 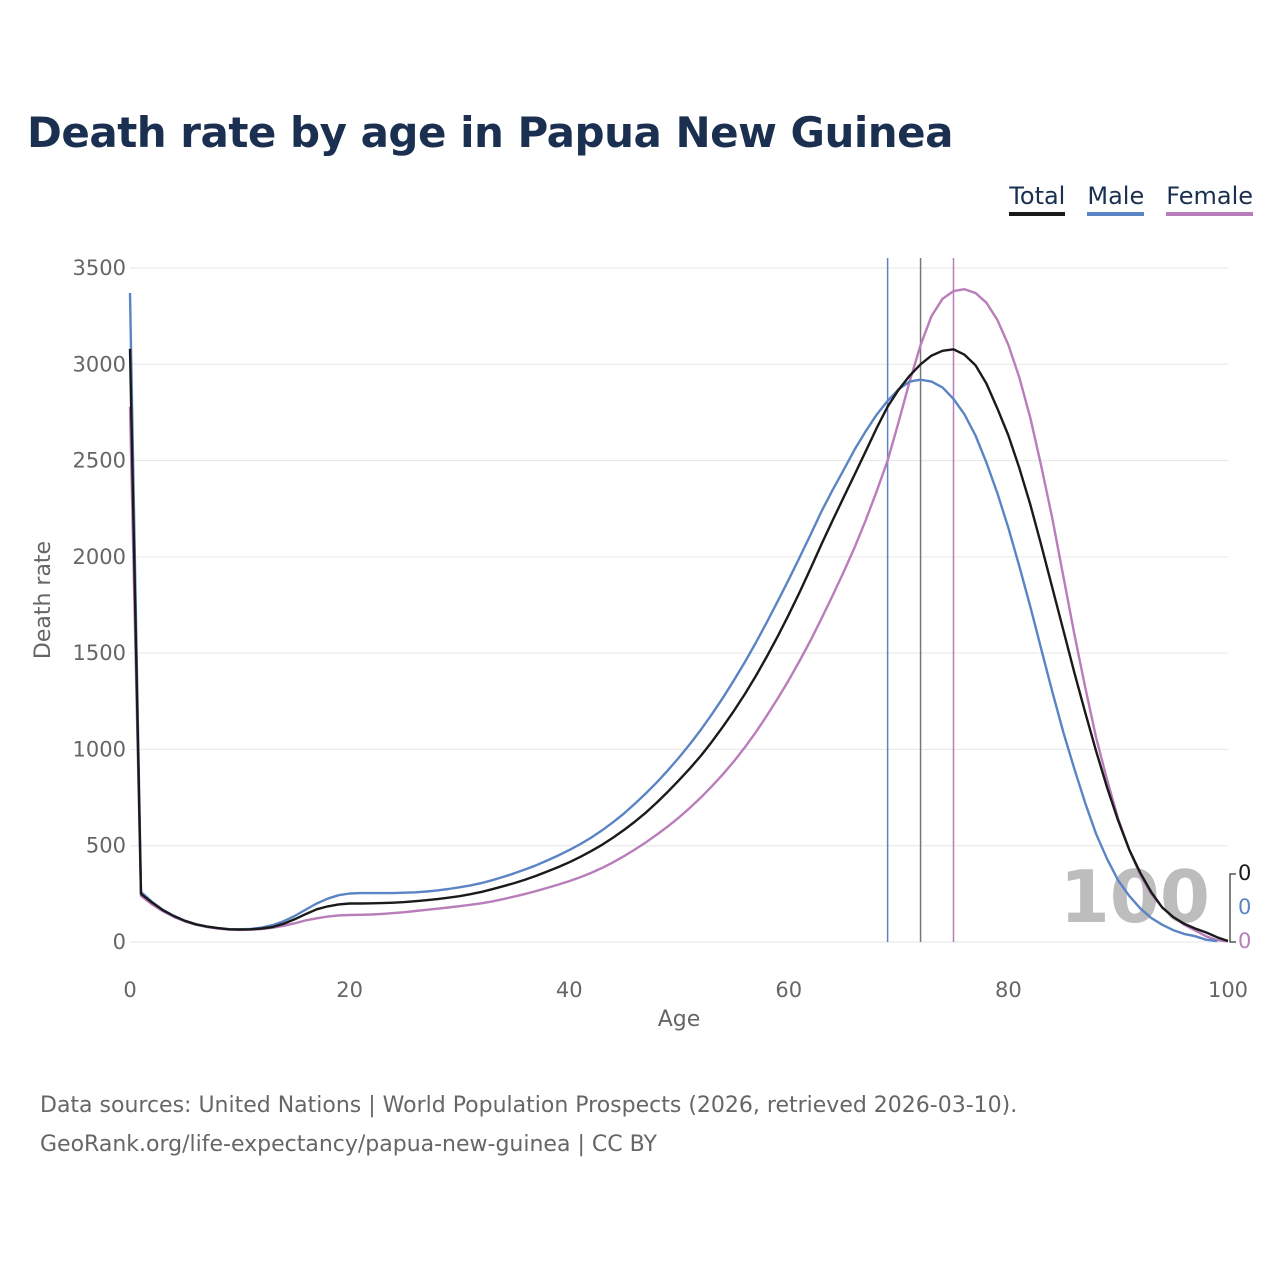 I want to click on chart-title: Death rate by age in Papua New Guinea, so click(x=490, y=132).